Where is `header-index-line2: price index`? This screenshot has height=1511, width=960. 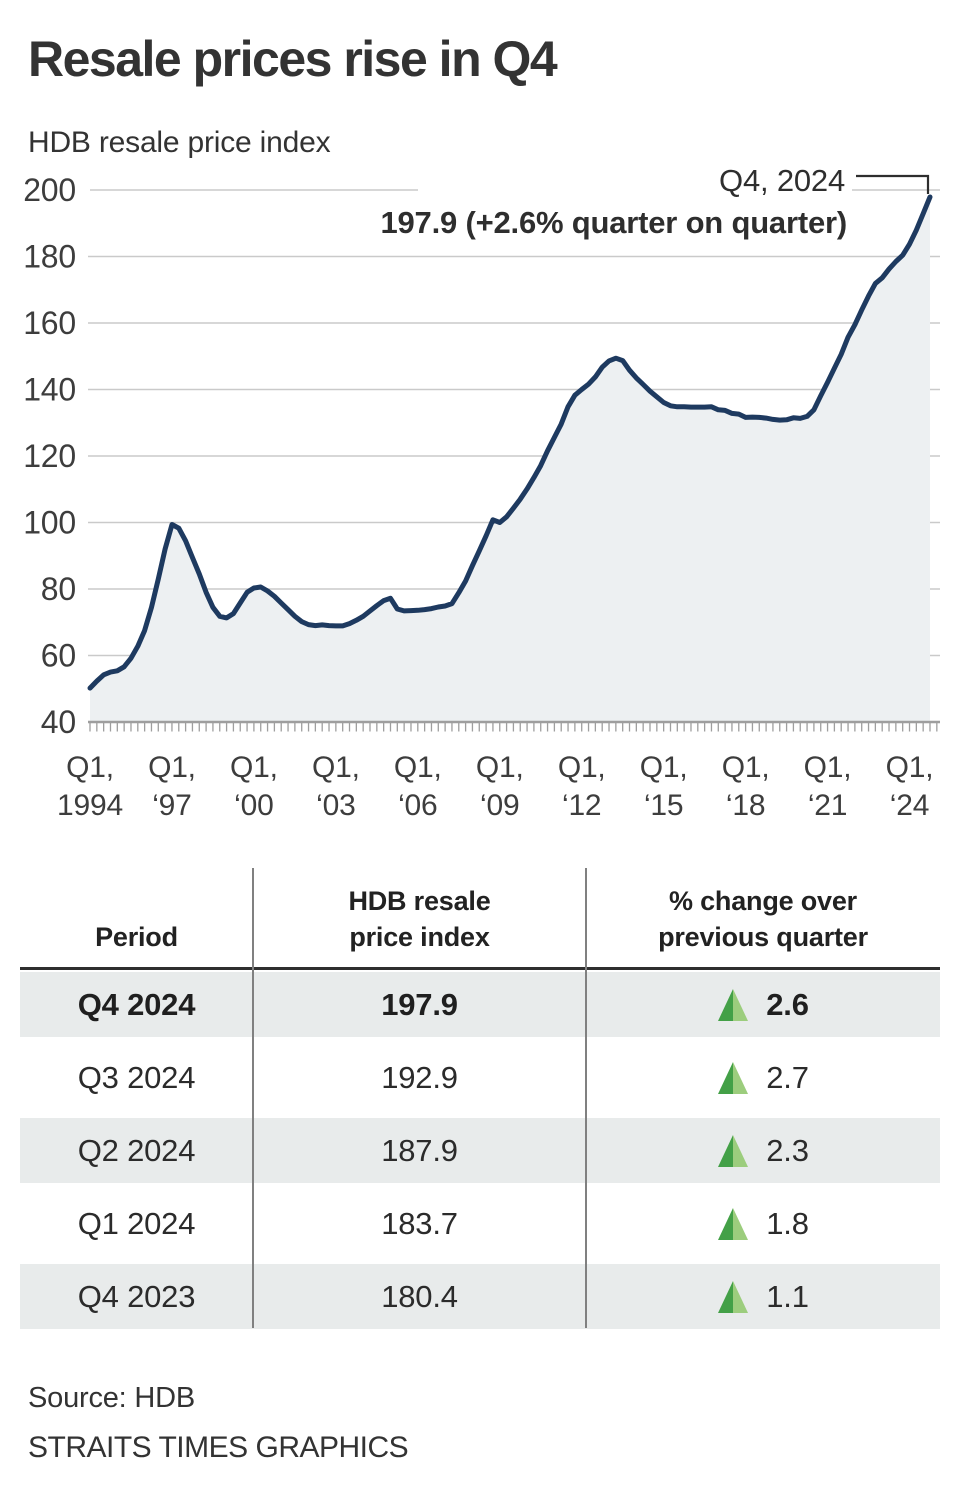 header-index-line2: price index is located at coordinates (419, 937).